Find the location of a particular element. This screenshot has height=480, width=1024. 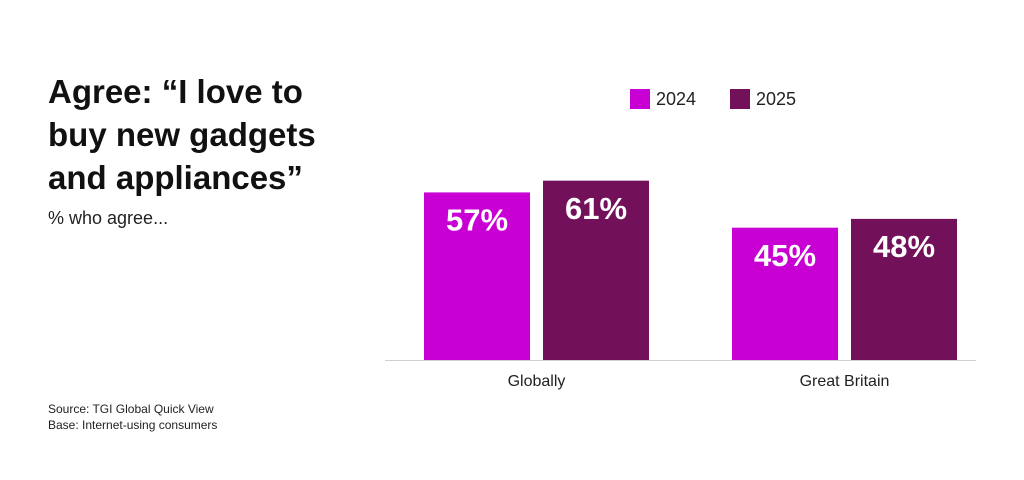

value-label: 57% is located at coordinates (477, 220).